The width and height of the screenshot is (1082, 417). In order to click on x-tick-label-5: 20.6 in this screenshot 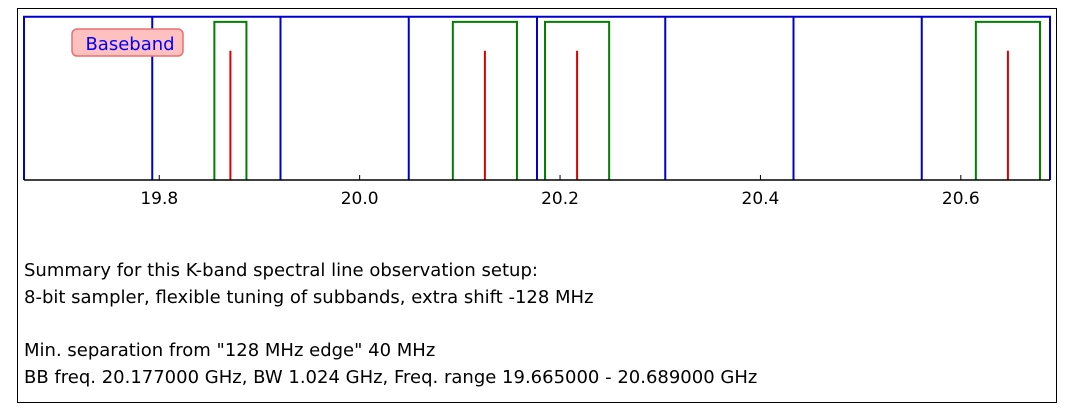, I will do `click(961, 199)`.